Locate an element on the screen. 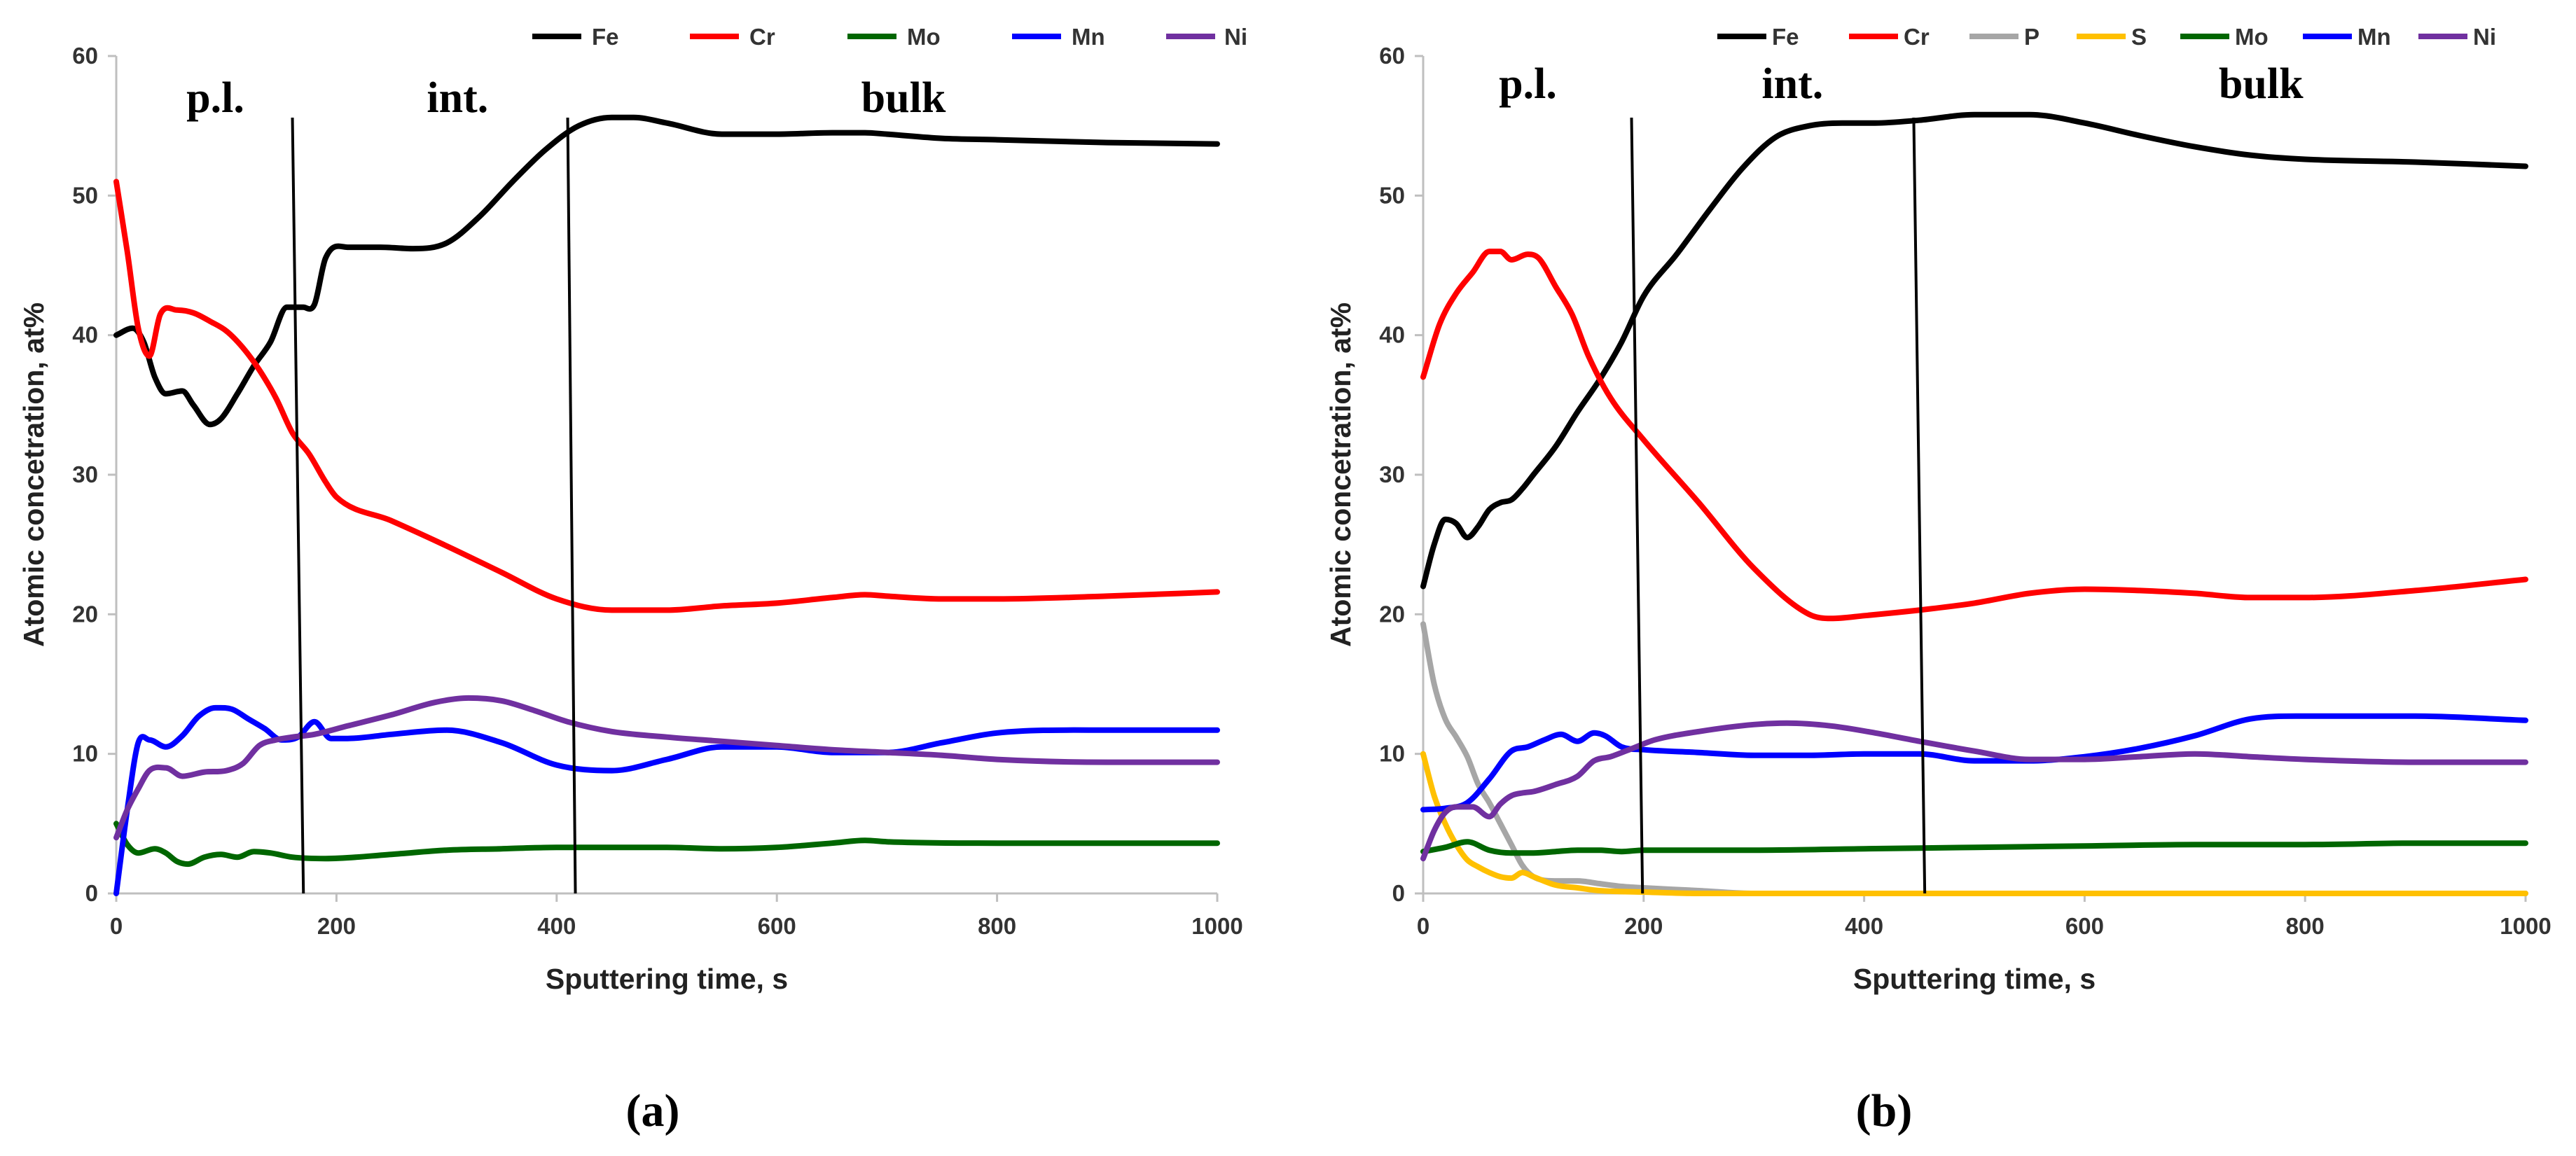 Image resolution: width=2576 pixels, height=1156 pixels. legend-item-s: S is located at coordinates (2112, 37).